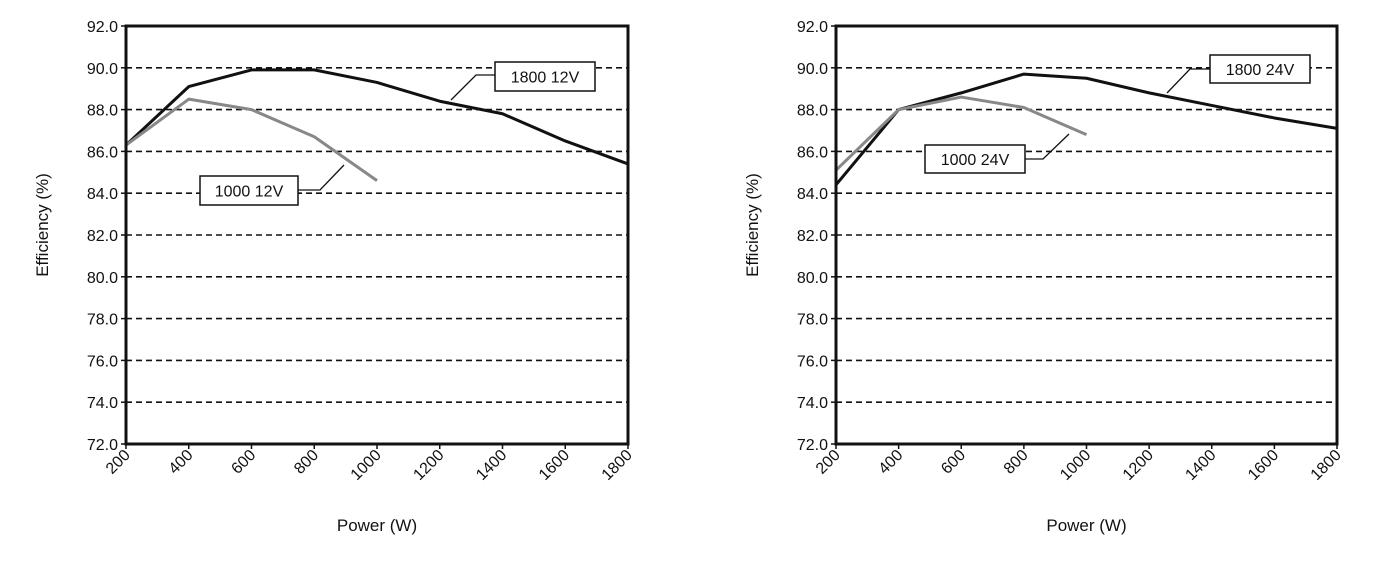  Describe the element at coordinates (1260, 70) in the screenshot. I see `series-label: 1800 24V` at that location.